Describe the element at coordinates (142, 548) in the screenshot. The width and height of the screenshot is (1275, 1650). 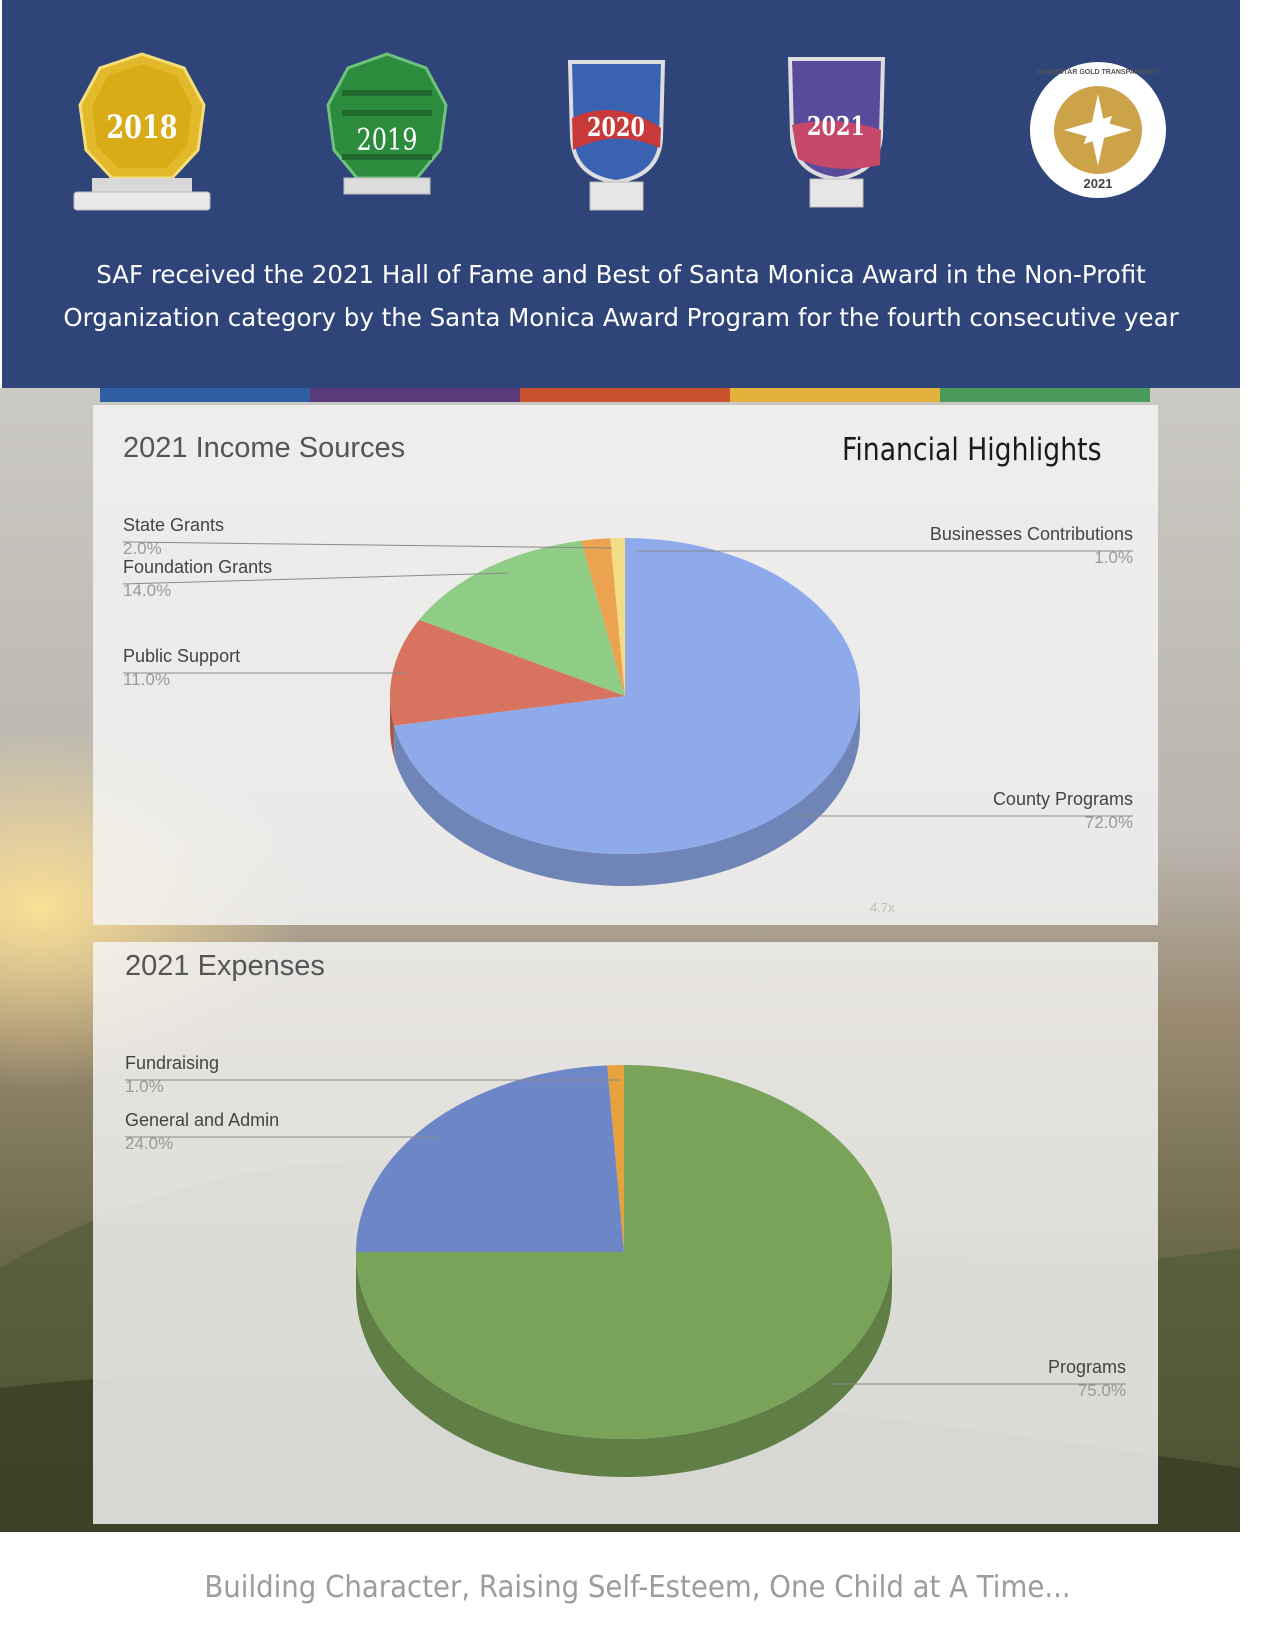
I see `value-state-grants: 2.0%` at that location.